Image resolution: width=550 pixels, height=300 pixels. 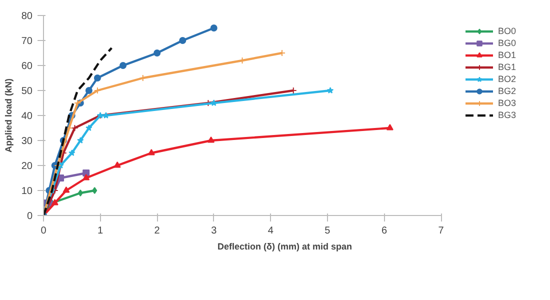 What do you see at coordinates (384, 231) in the screenshot?
I see `x-tick-label: 6` at bounding box center [384, 231].